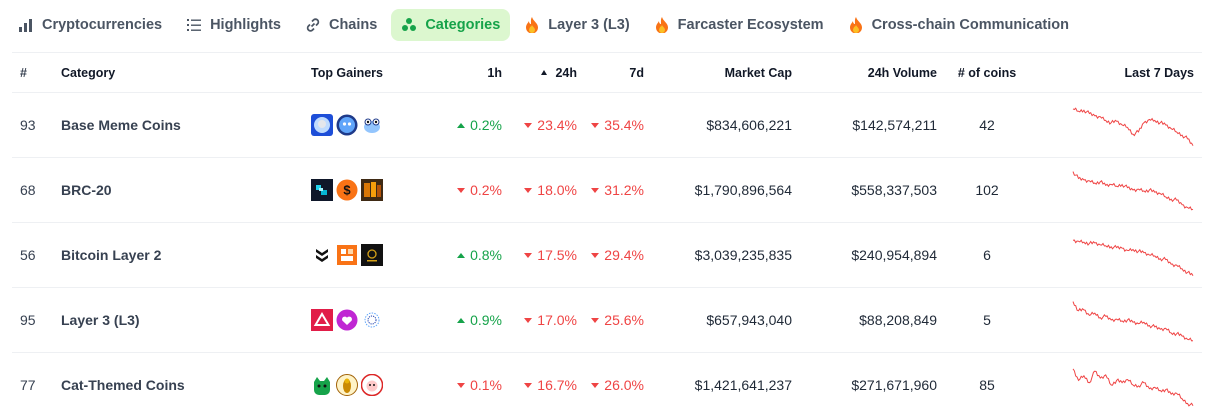 The height and width of the screenshot is (408, 1225). Describe the element at coordinates (322, 190) in the screenshot. I see `pixel-coin-icon` at that location.